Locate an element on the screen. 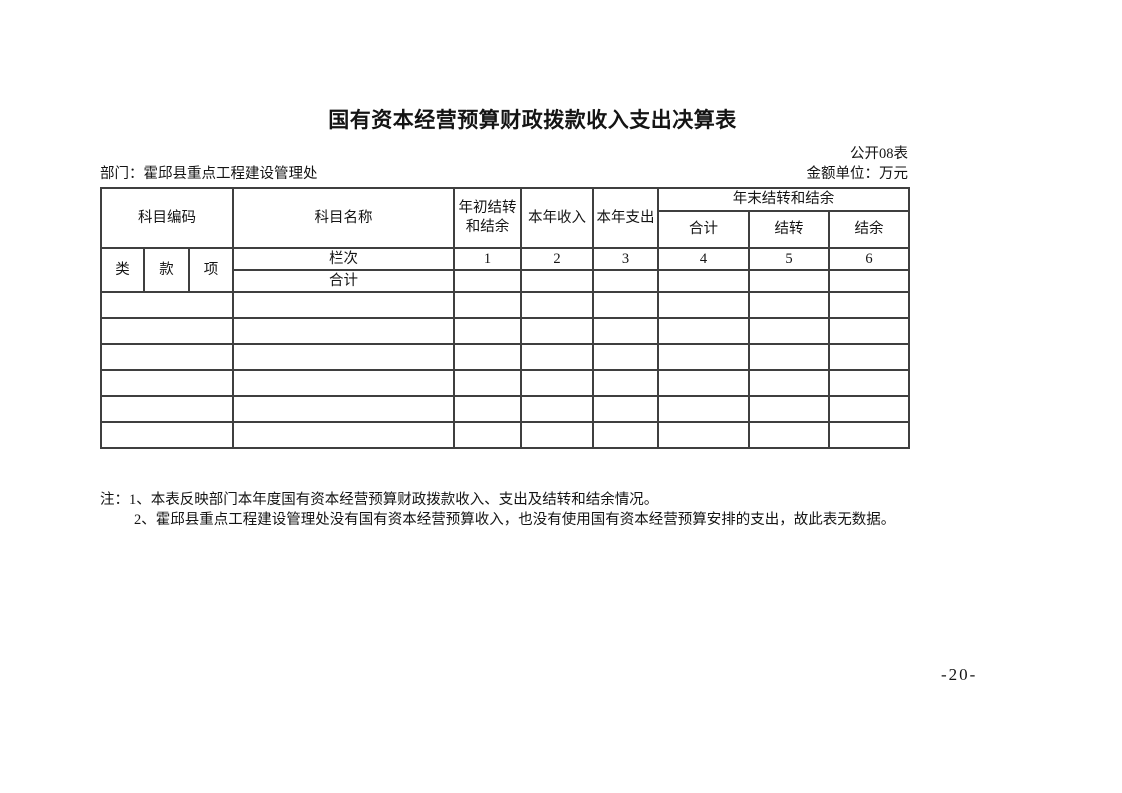 This screenshot has height=793, width=1122. column-number: 6 is located at coordinates (869, 259).